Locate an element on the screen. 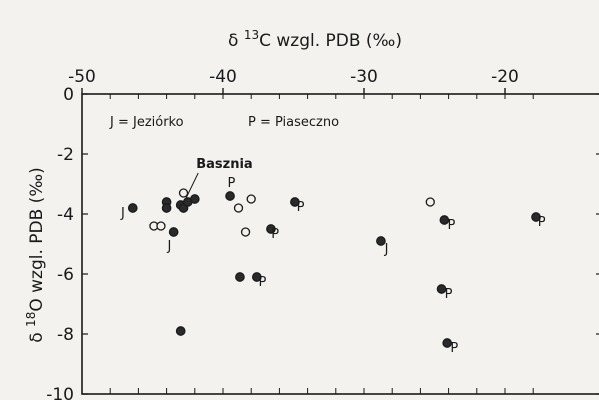 The height and width of the screenshot is (400, 599). x-tick-label: -50 is located at coordinates (82, 77).